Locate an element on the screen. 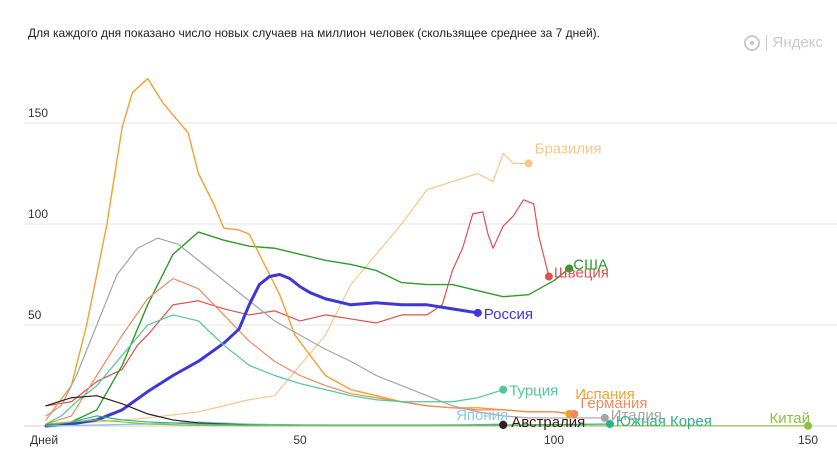 This screenshot has height=471, width=837. yandex-icon is located at coordinates (751, 42).